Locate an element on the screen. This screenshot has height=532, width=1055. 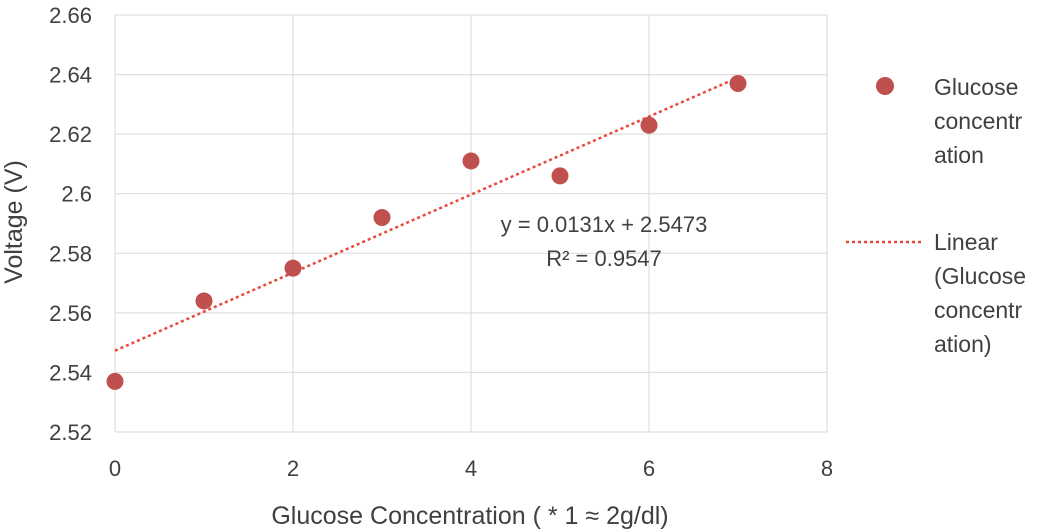
x-tick-label: 2 is located at coordinates (293, 468).